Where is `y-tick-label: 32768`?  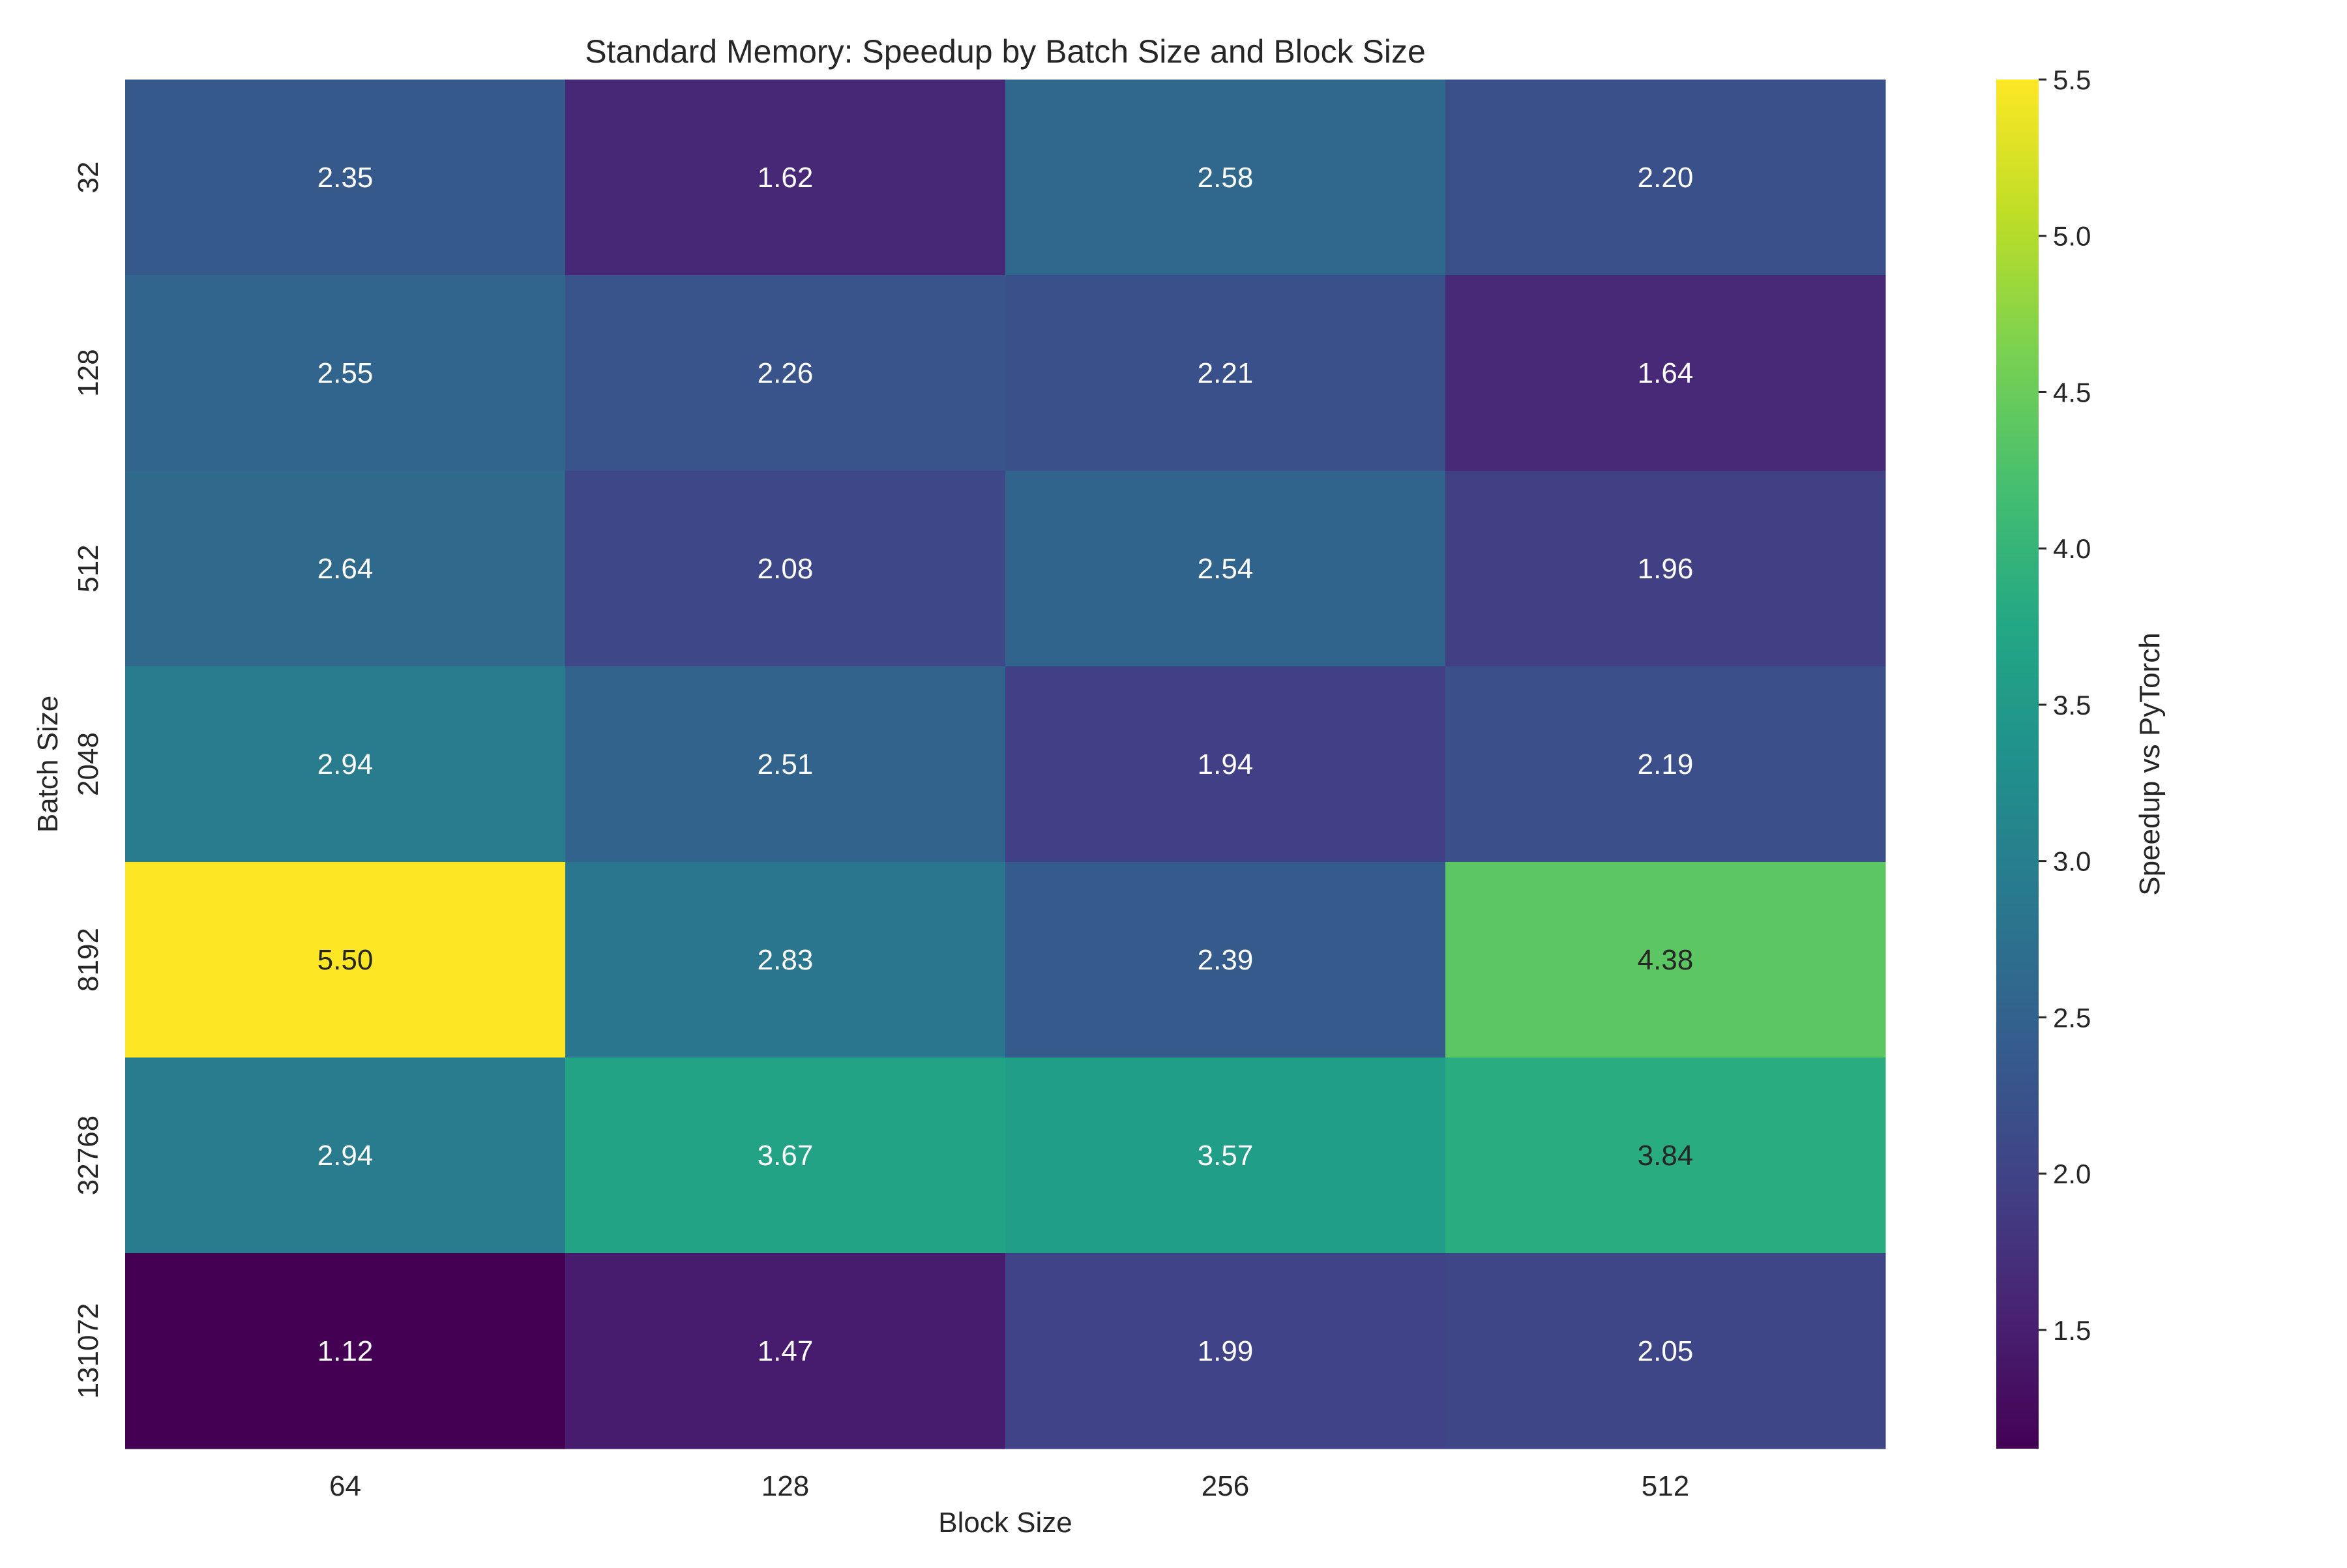
y-tick-label: 32768 is located at coordinates (88, 1156).